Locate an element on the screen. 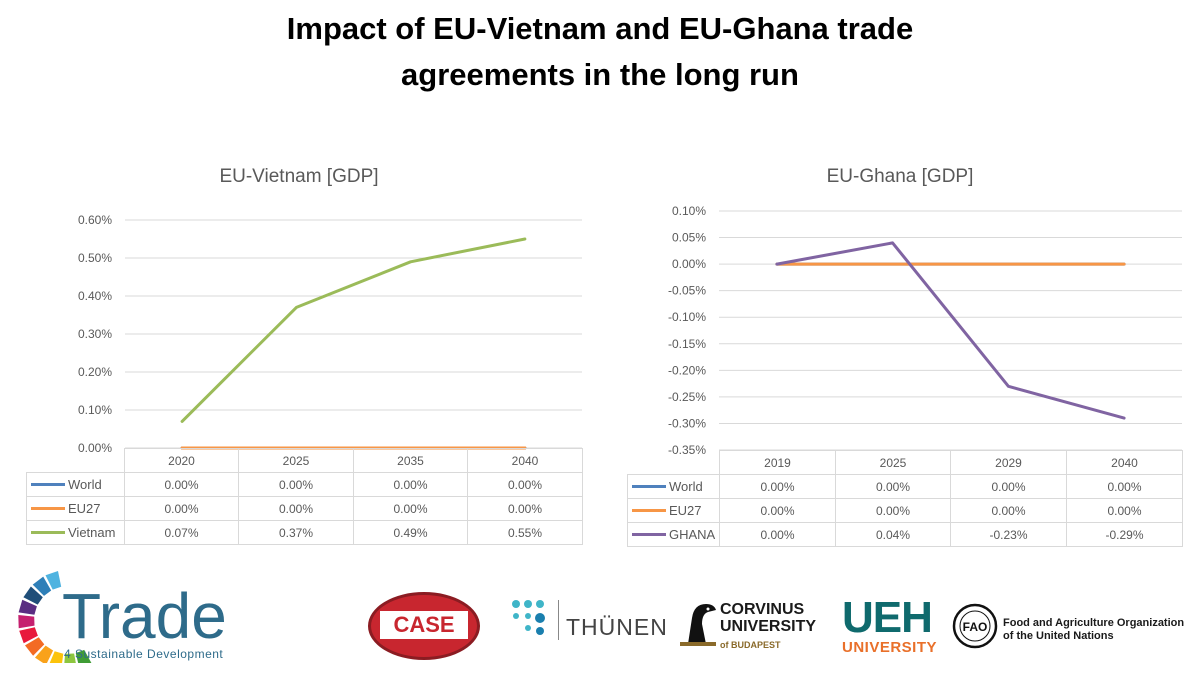 The image size is (1200, 675). title-line-2: agreements in the long run is located at coordinates (600, 74).